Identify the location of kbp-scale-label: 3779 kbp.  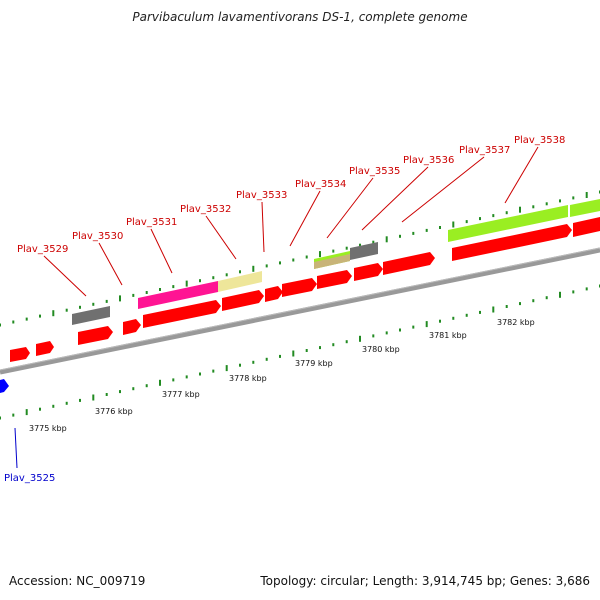
(314, 363).